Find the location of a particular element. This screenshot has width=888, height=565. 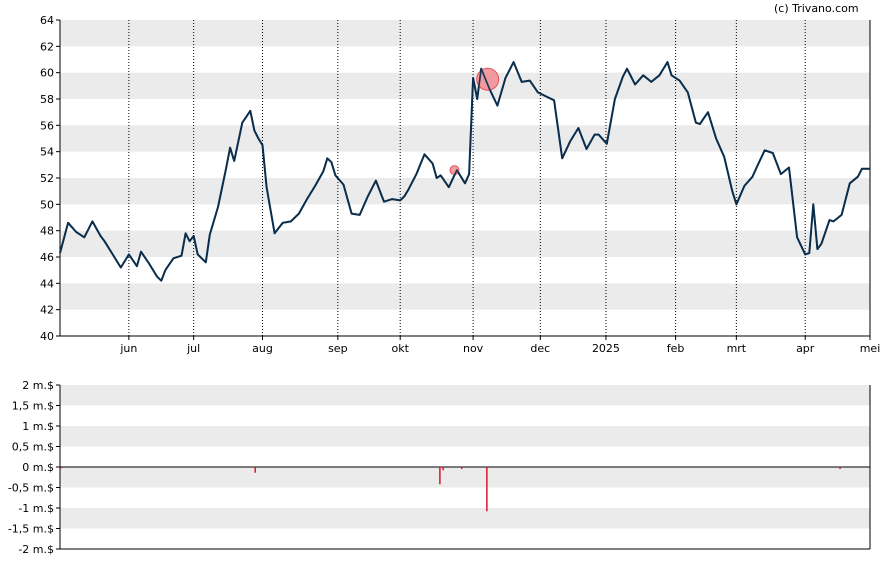

x-tick-label: okt is located at coordinates (400, 348).